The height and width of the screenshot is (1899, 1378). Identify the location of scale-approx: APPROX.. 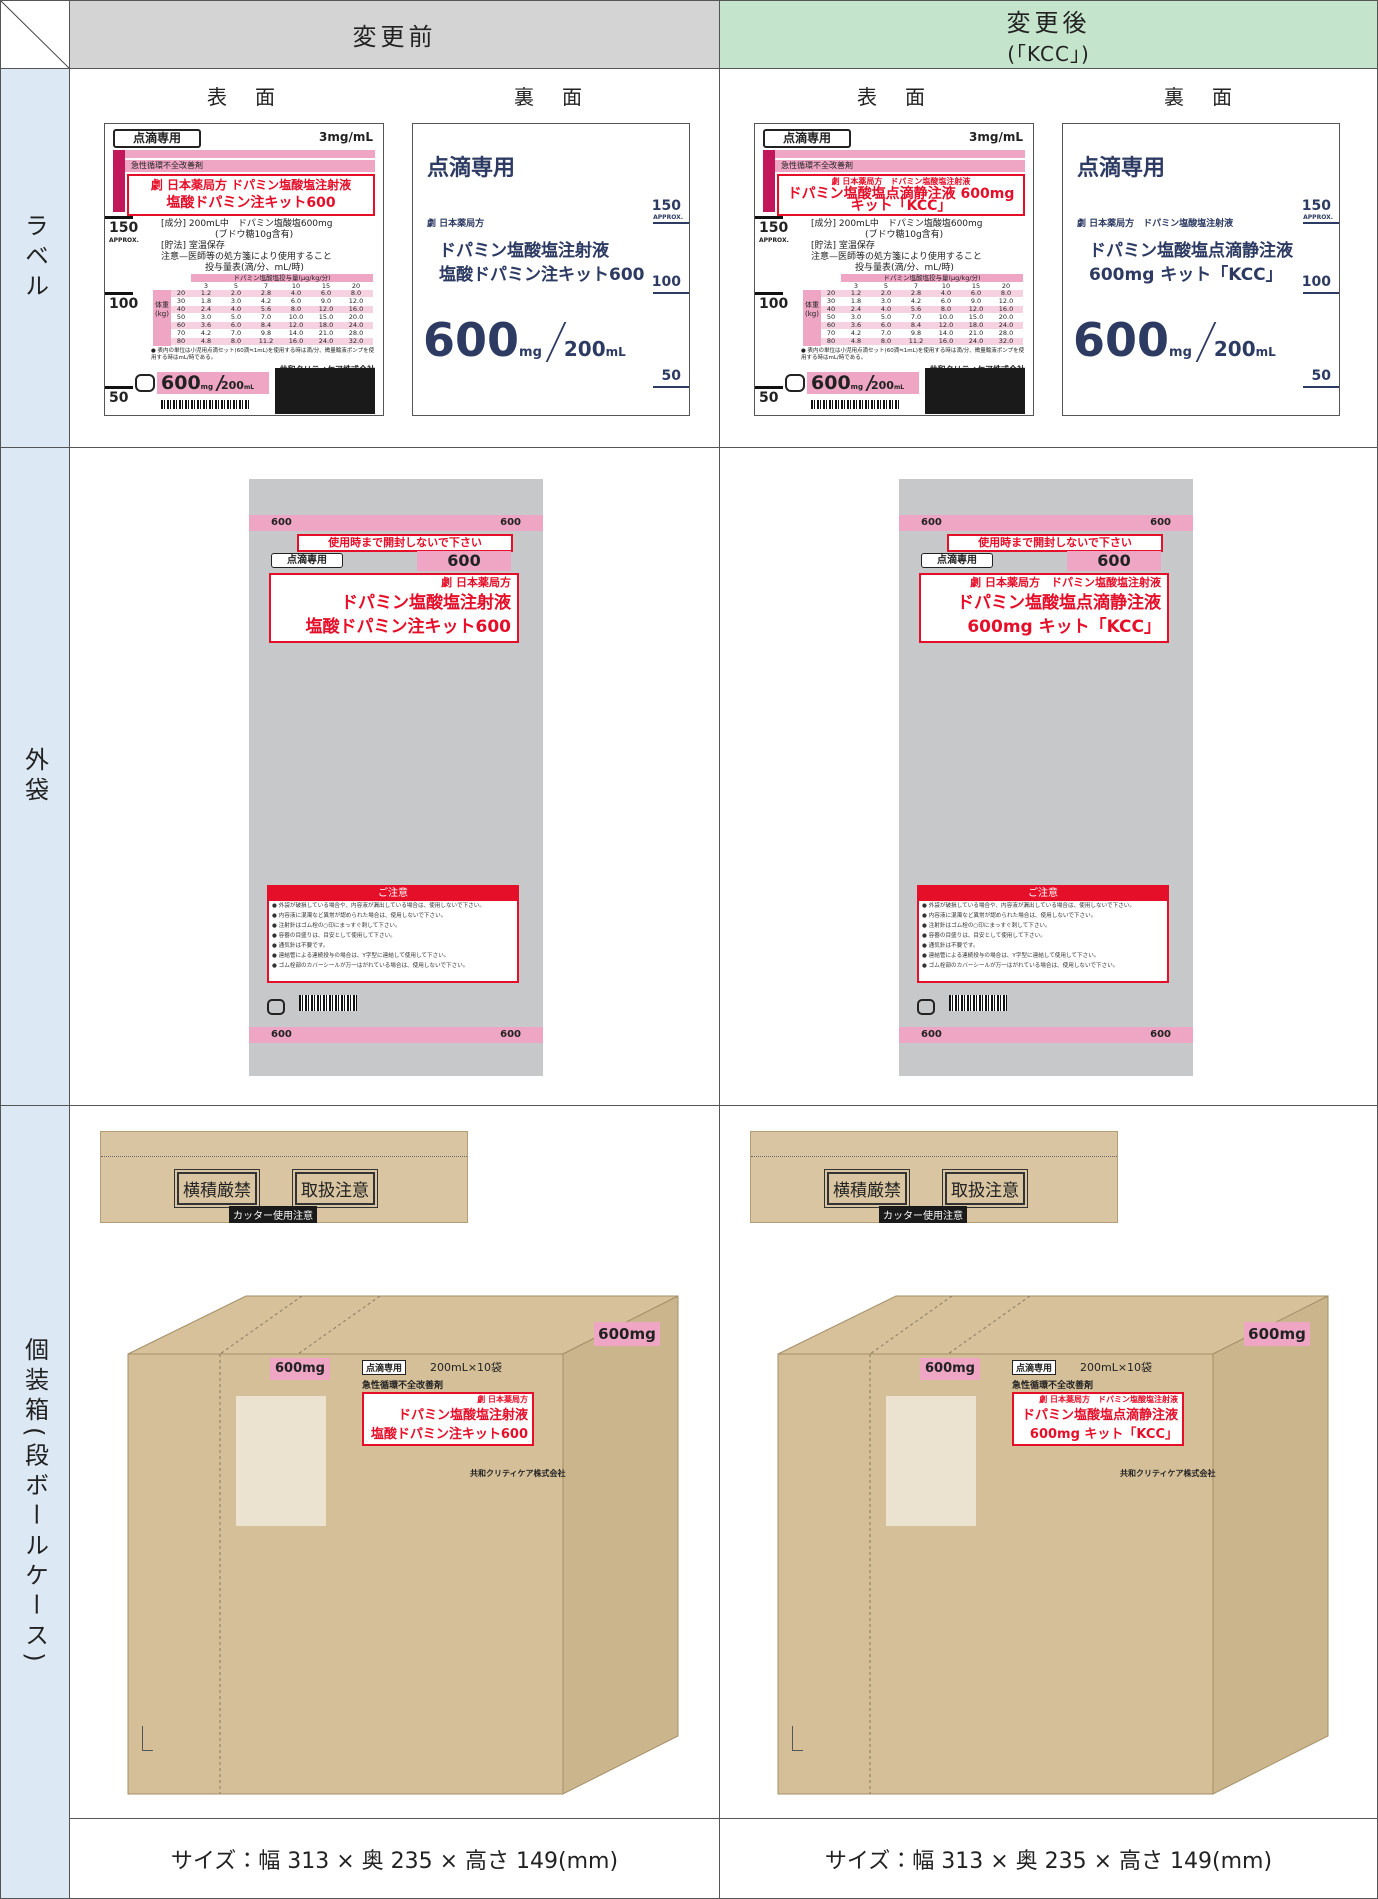
(1318, 217).